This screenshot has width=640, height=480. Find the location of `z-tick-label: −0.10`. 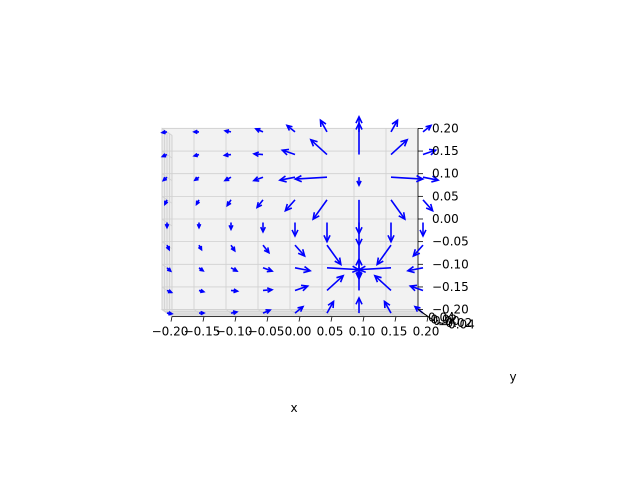

z-tick-label: −0.10 is located at coordinates (450, 264).